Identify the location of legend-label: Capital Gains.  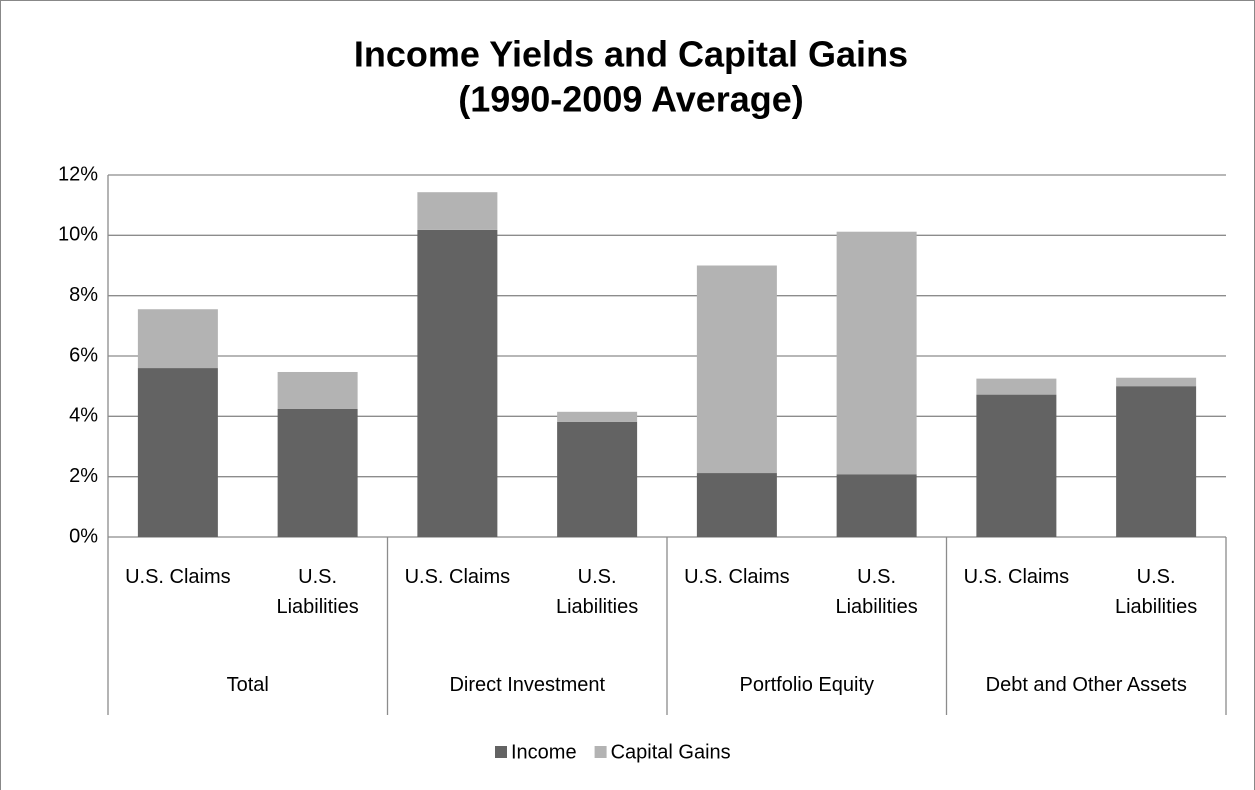
(671, 752).